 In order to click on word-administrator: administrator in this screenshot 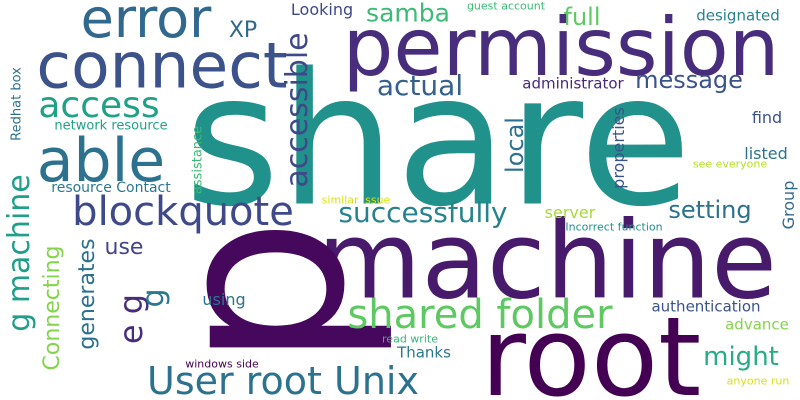, I will do `click(573, 83)`.